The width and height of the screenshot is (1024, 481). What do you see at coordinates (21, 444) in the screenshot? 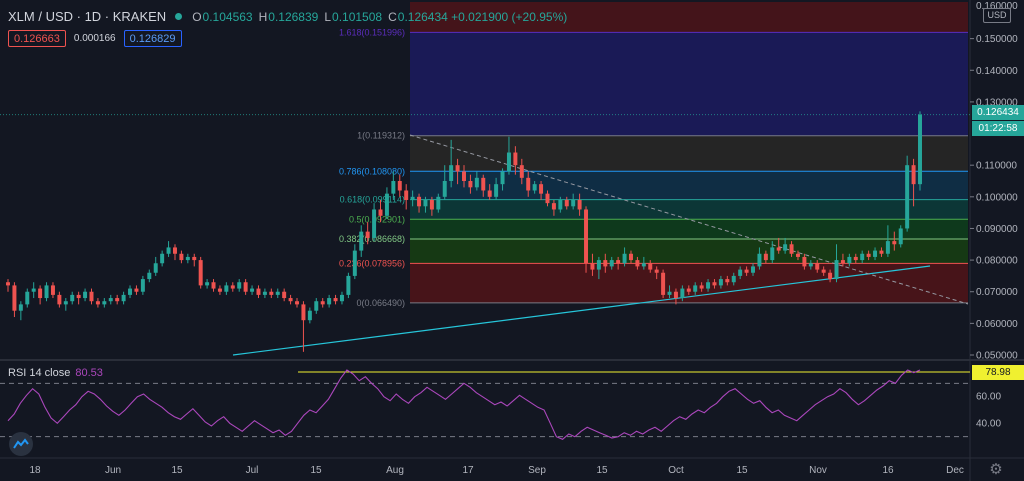
I see `tradingview-logo-icon` at bounding box center [21, 444].